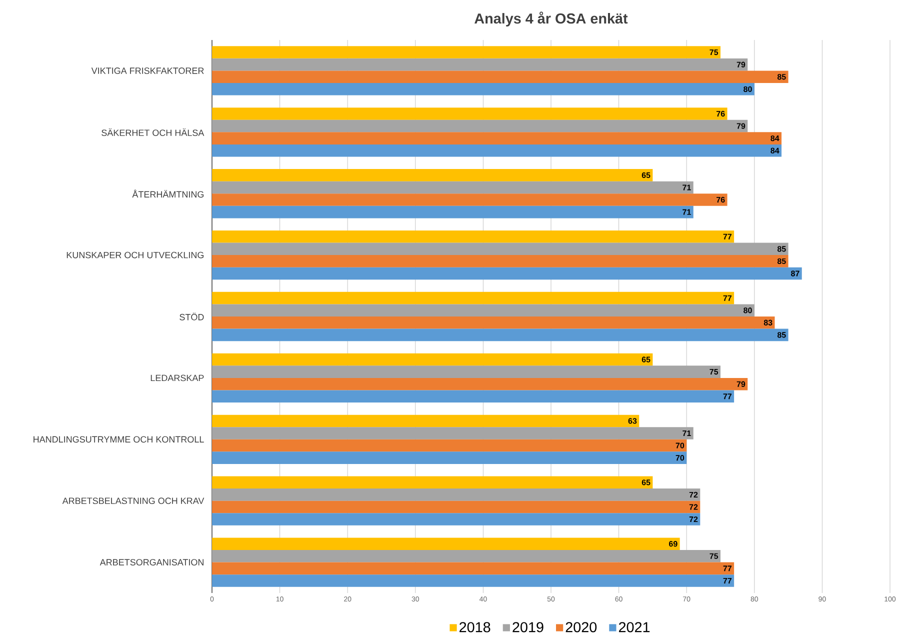  I want to click on data-label: 63, so click(632, 421).